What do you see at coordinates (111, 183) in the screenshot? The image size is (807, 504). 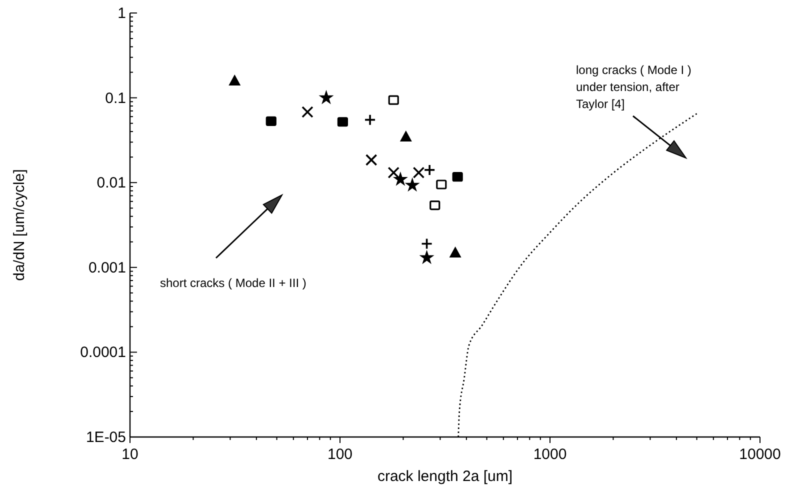 I see `y-tick-label: 0.01` at bounding box center [111, 183].